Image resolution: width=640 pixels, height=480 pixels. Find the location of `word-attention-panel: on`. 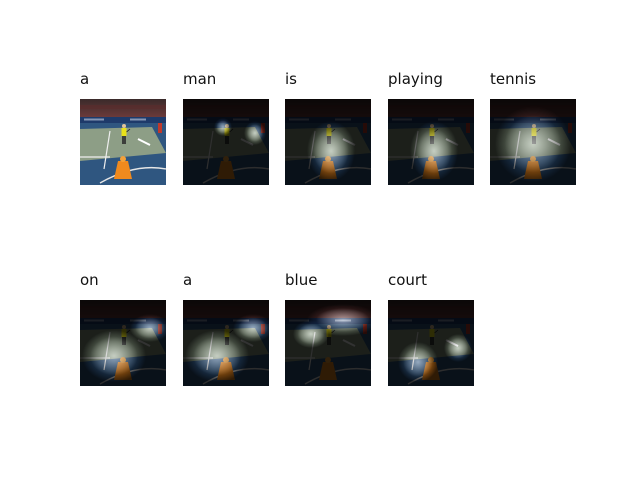

word-attention-panel: on is located at coordinates (123, 328).